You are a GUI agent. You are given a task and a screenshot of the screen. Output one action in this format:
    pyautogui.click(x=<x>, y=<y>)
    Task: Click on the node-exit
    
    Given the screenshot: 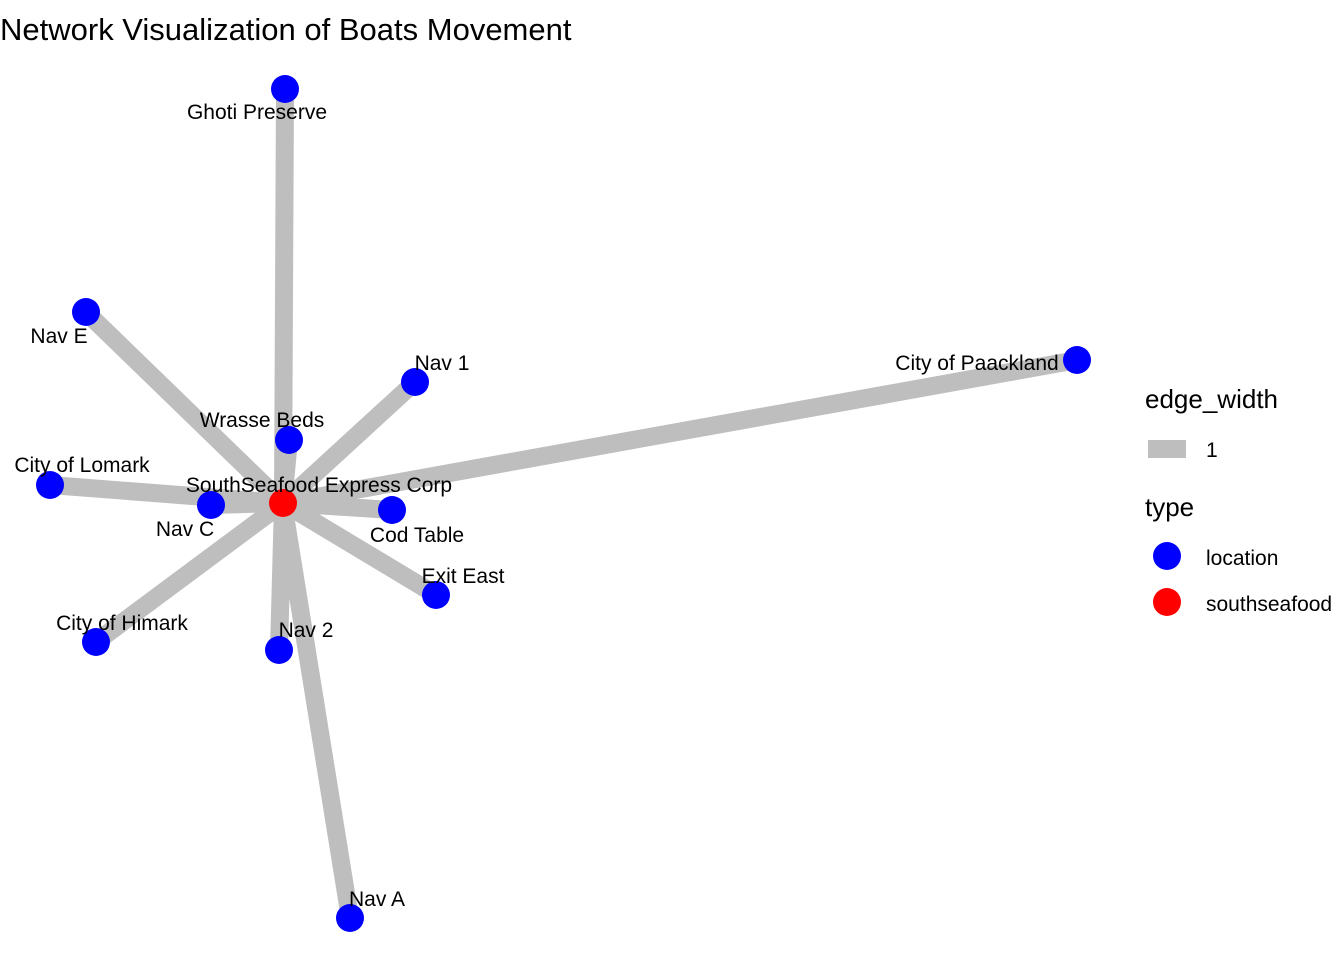 What is the action you would take?
    pyautogui.click(x=436, y=595)
    